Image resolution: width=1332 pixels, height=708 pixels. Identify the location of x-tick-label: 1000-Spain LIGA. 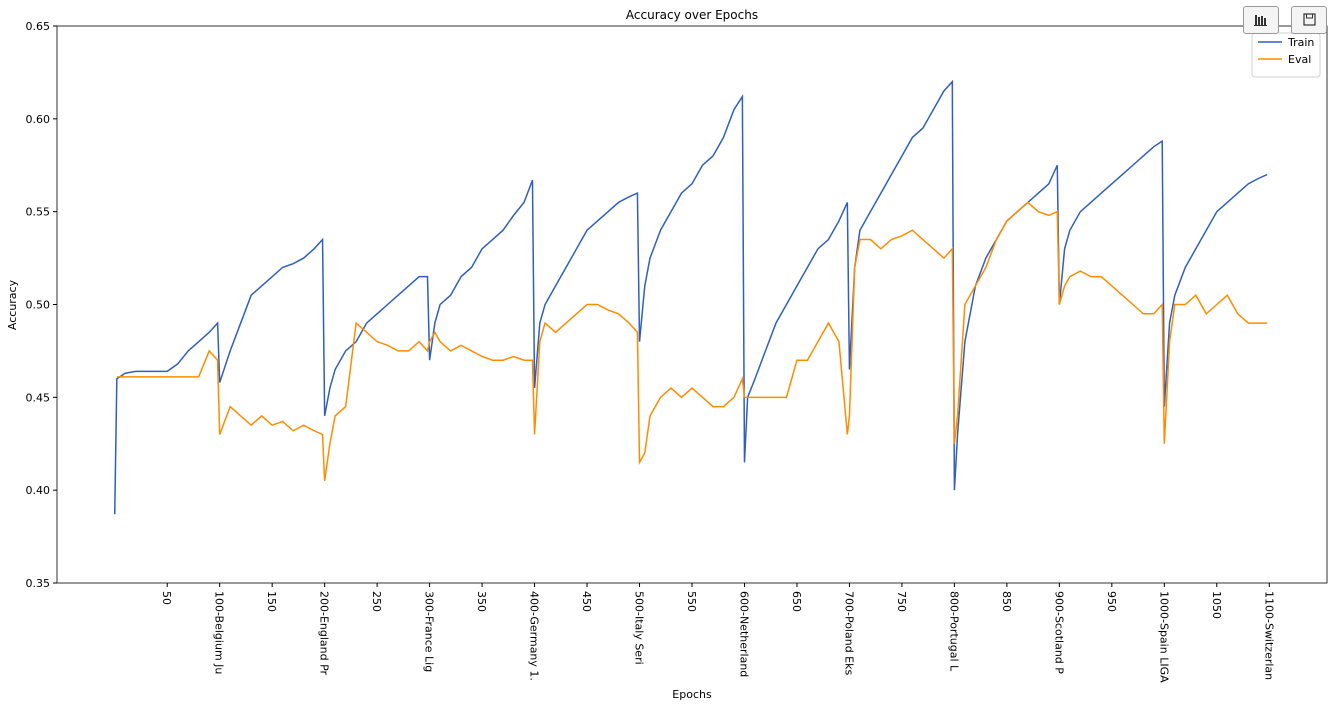
(1163, 637).